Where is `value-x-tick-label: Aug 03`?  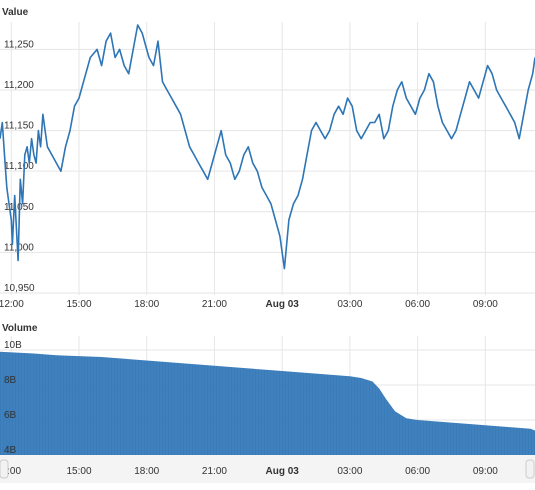
value-x-tick-label: Aug 03 is located at coordinates (283, 304).